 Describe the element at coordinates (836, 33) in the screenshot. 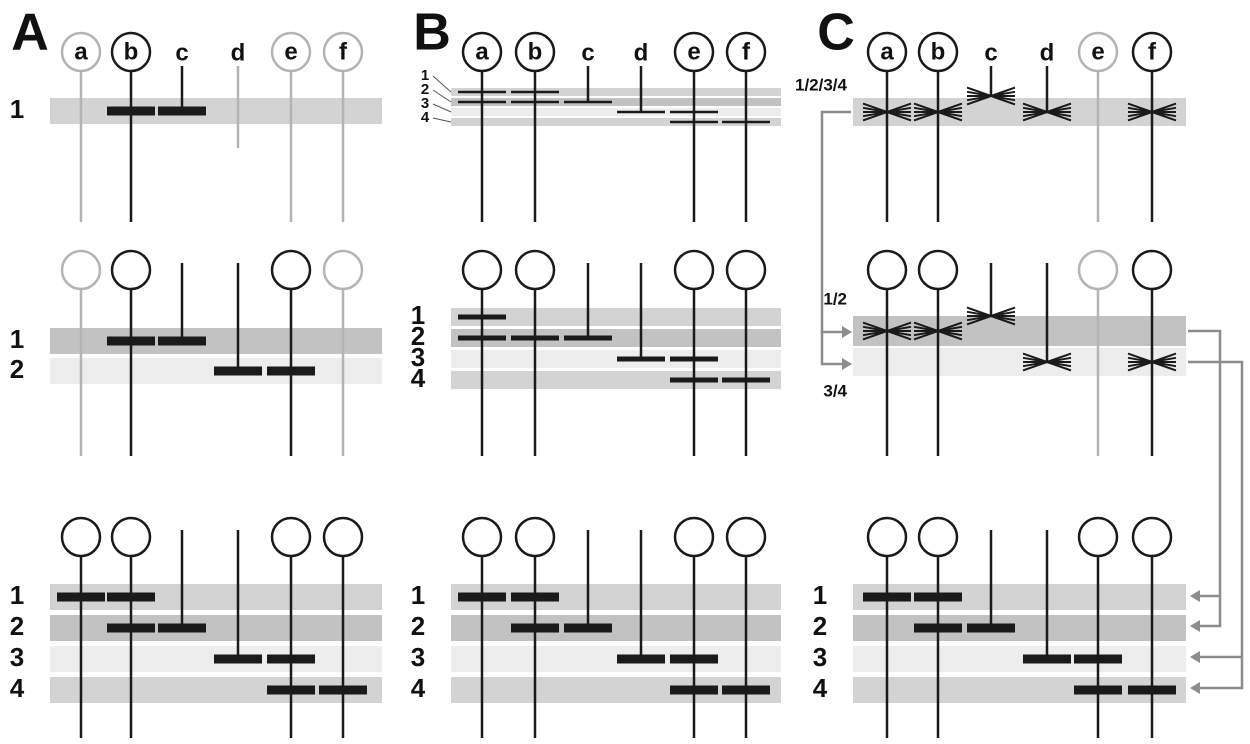

I see `panel-label-c: C` at that location.